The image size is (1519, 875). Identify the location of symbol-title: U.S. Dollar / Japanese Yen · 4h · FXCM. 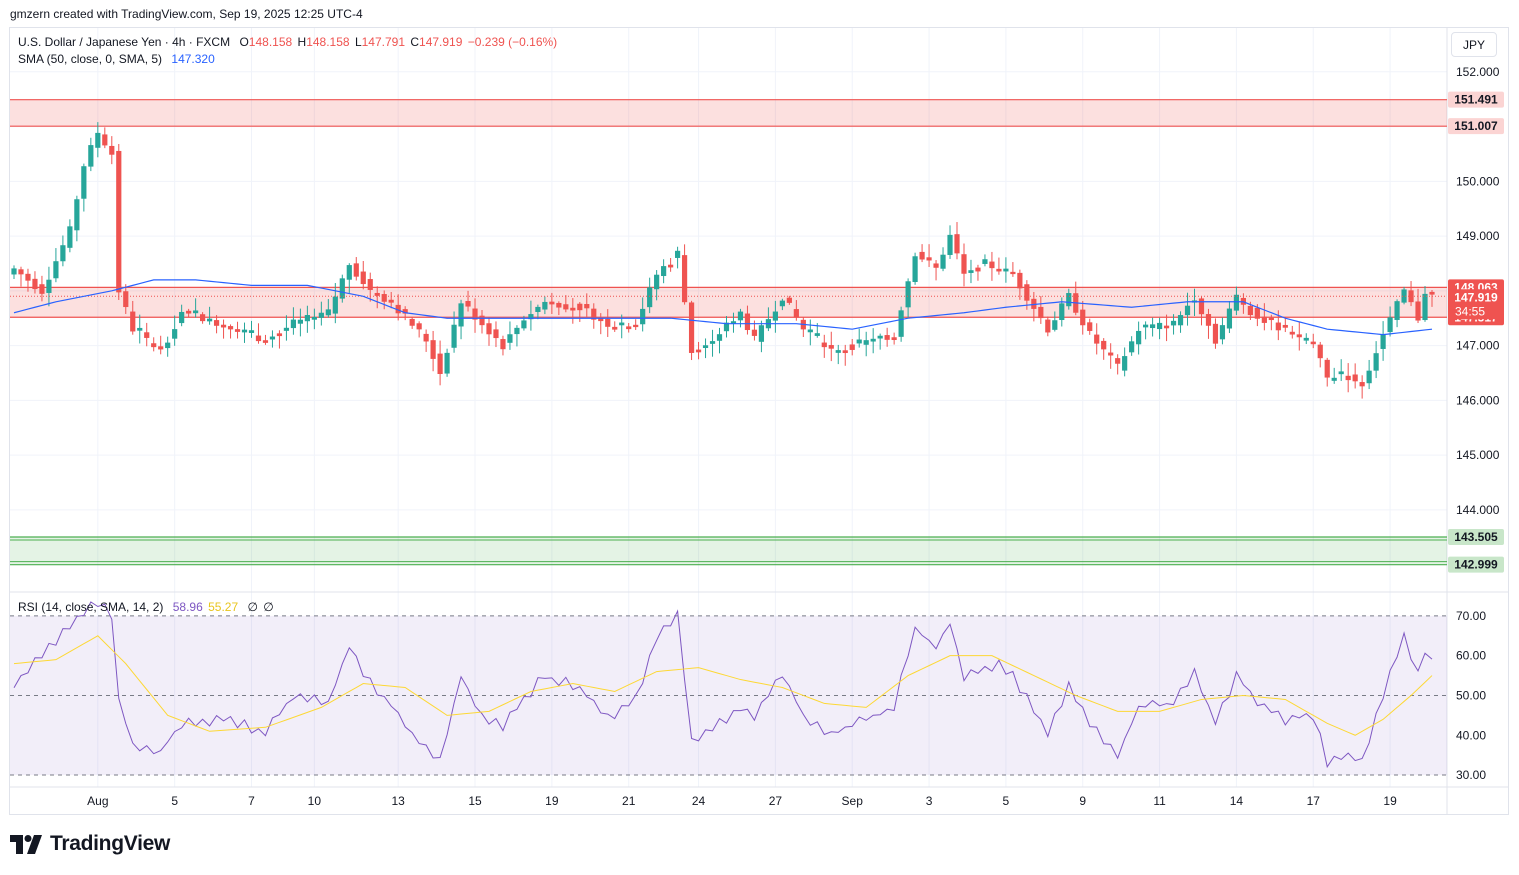
(124, 42).